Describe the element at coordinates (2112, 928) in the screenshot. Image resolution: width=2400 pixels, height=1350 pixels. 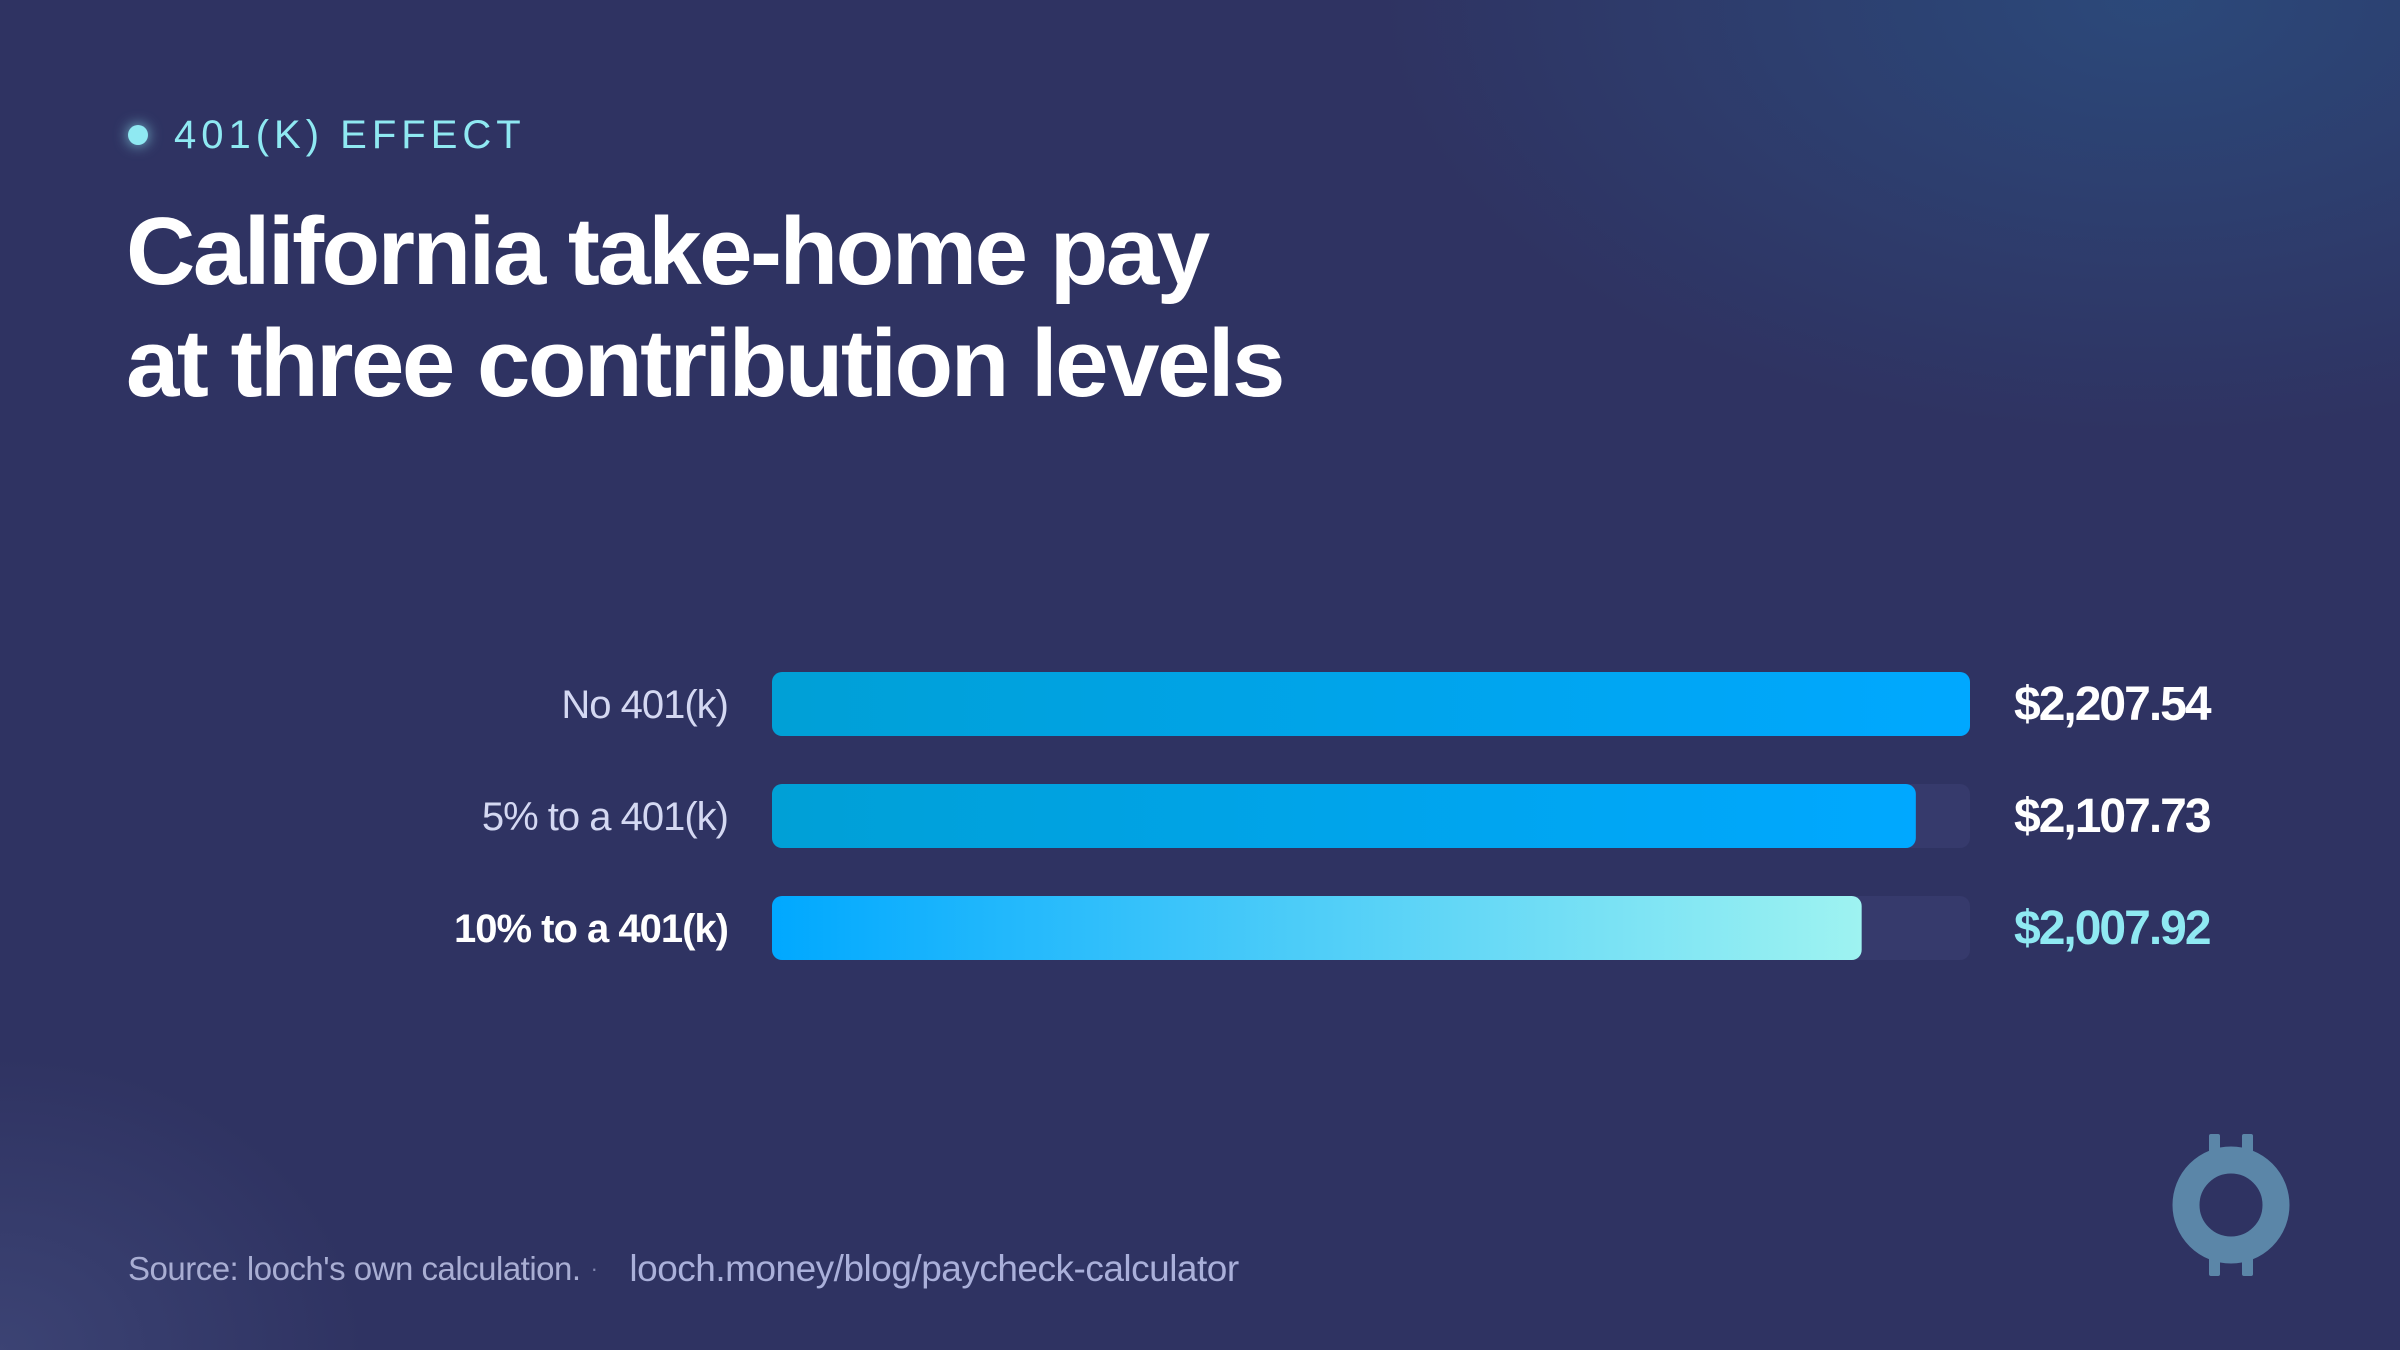
I see `value-label: $2,007.92` at that location.